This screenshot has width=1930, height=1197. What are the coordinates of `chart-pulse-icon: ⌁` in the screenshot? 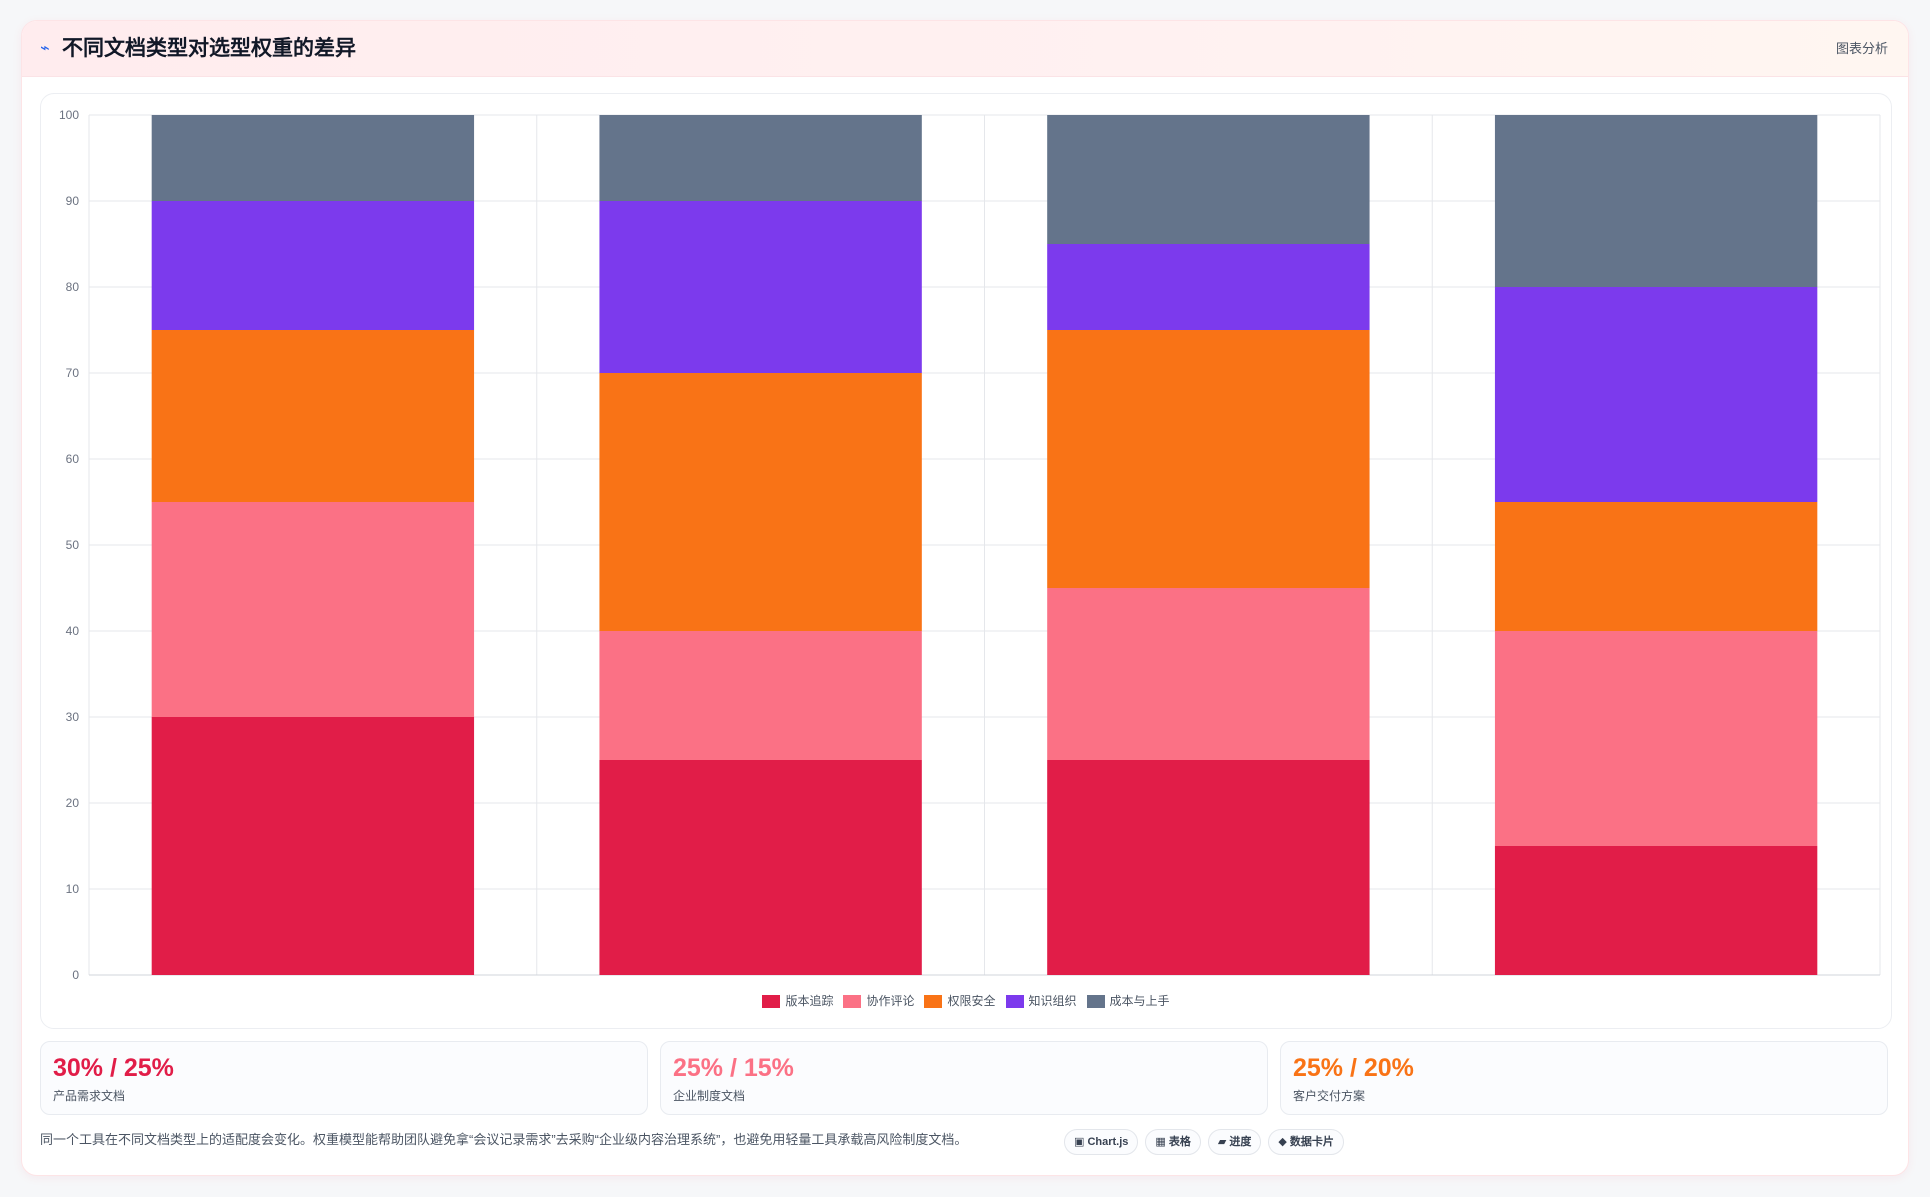 It's located at (45, 48).